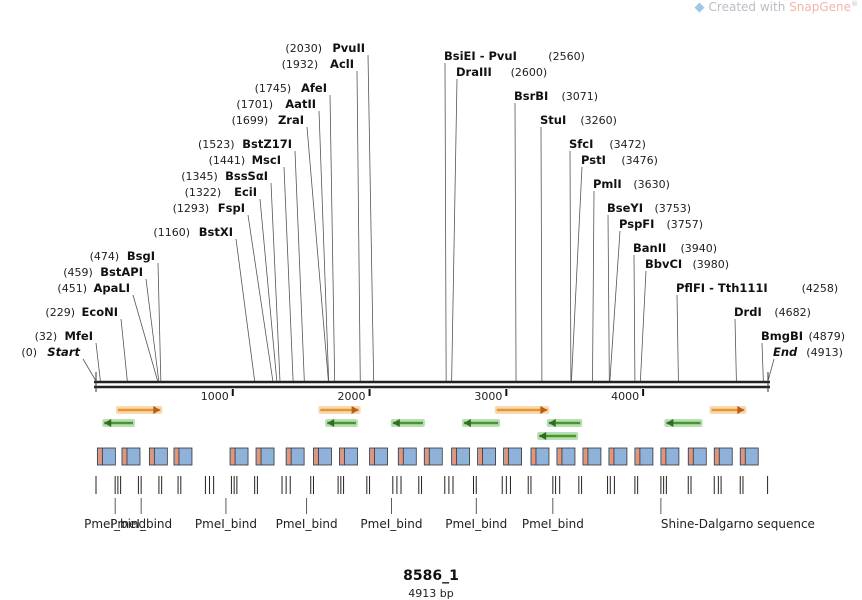 This screenshot has width=862, height=600. I want to click on enzyme-position-left: (459), so click(78, 272).